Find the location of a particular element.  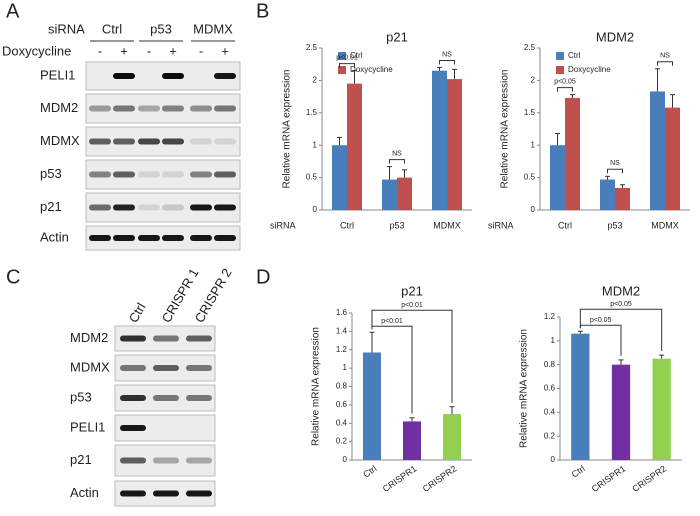

chart-title: MDM2 is located at coordinates (621, 290).